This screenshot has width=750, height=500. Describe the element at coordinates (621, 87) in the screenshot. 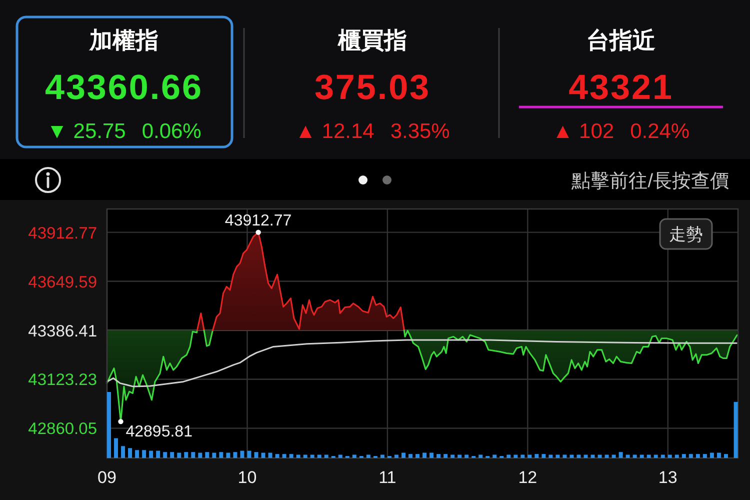

I see `text: 43321` at that location.